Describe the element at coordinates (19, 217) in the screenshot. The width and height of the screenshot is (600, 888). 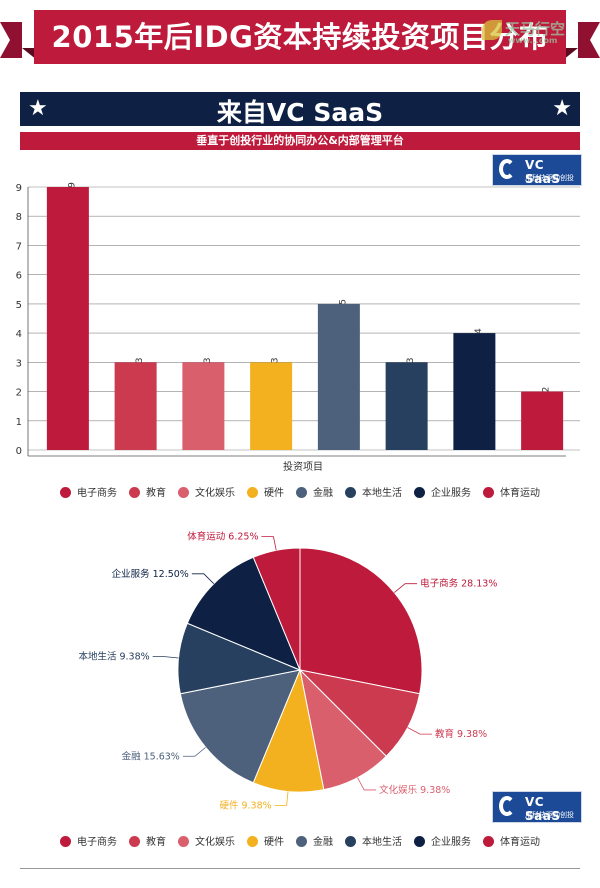
I see `y-tick-label: 8` at that location.